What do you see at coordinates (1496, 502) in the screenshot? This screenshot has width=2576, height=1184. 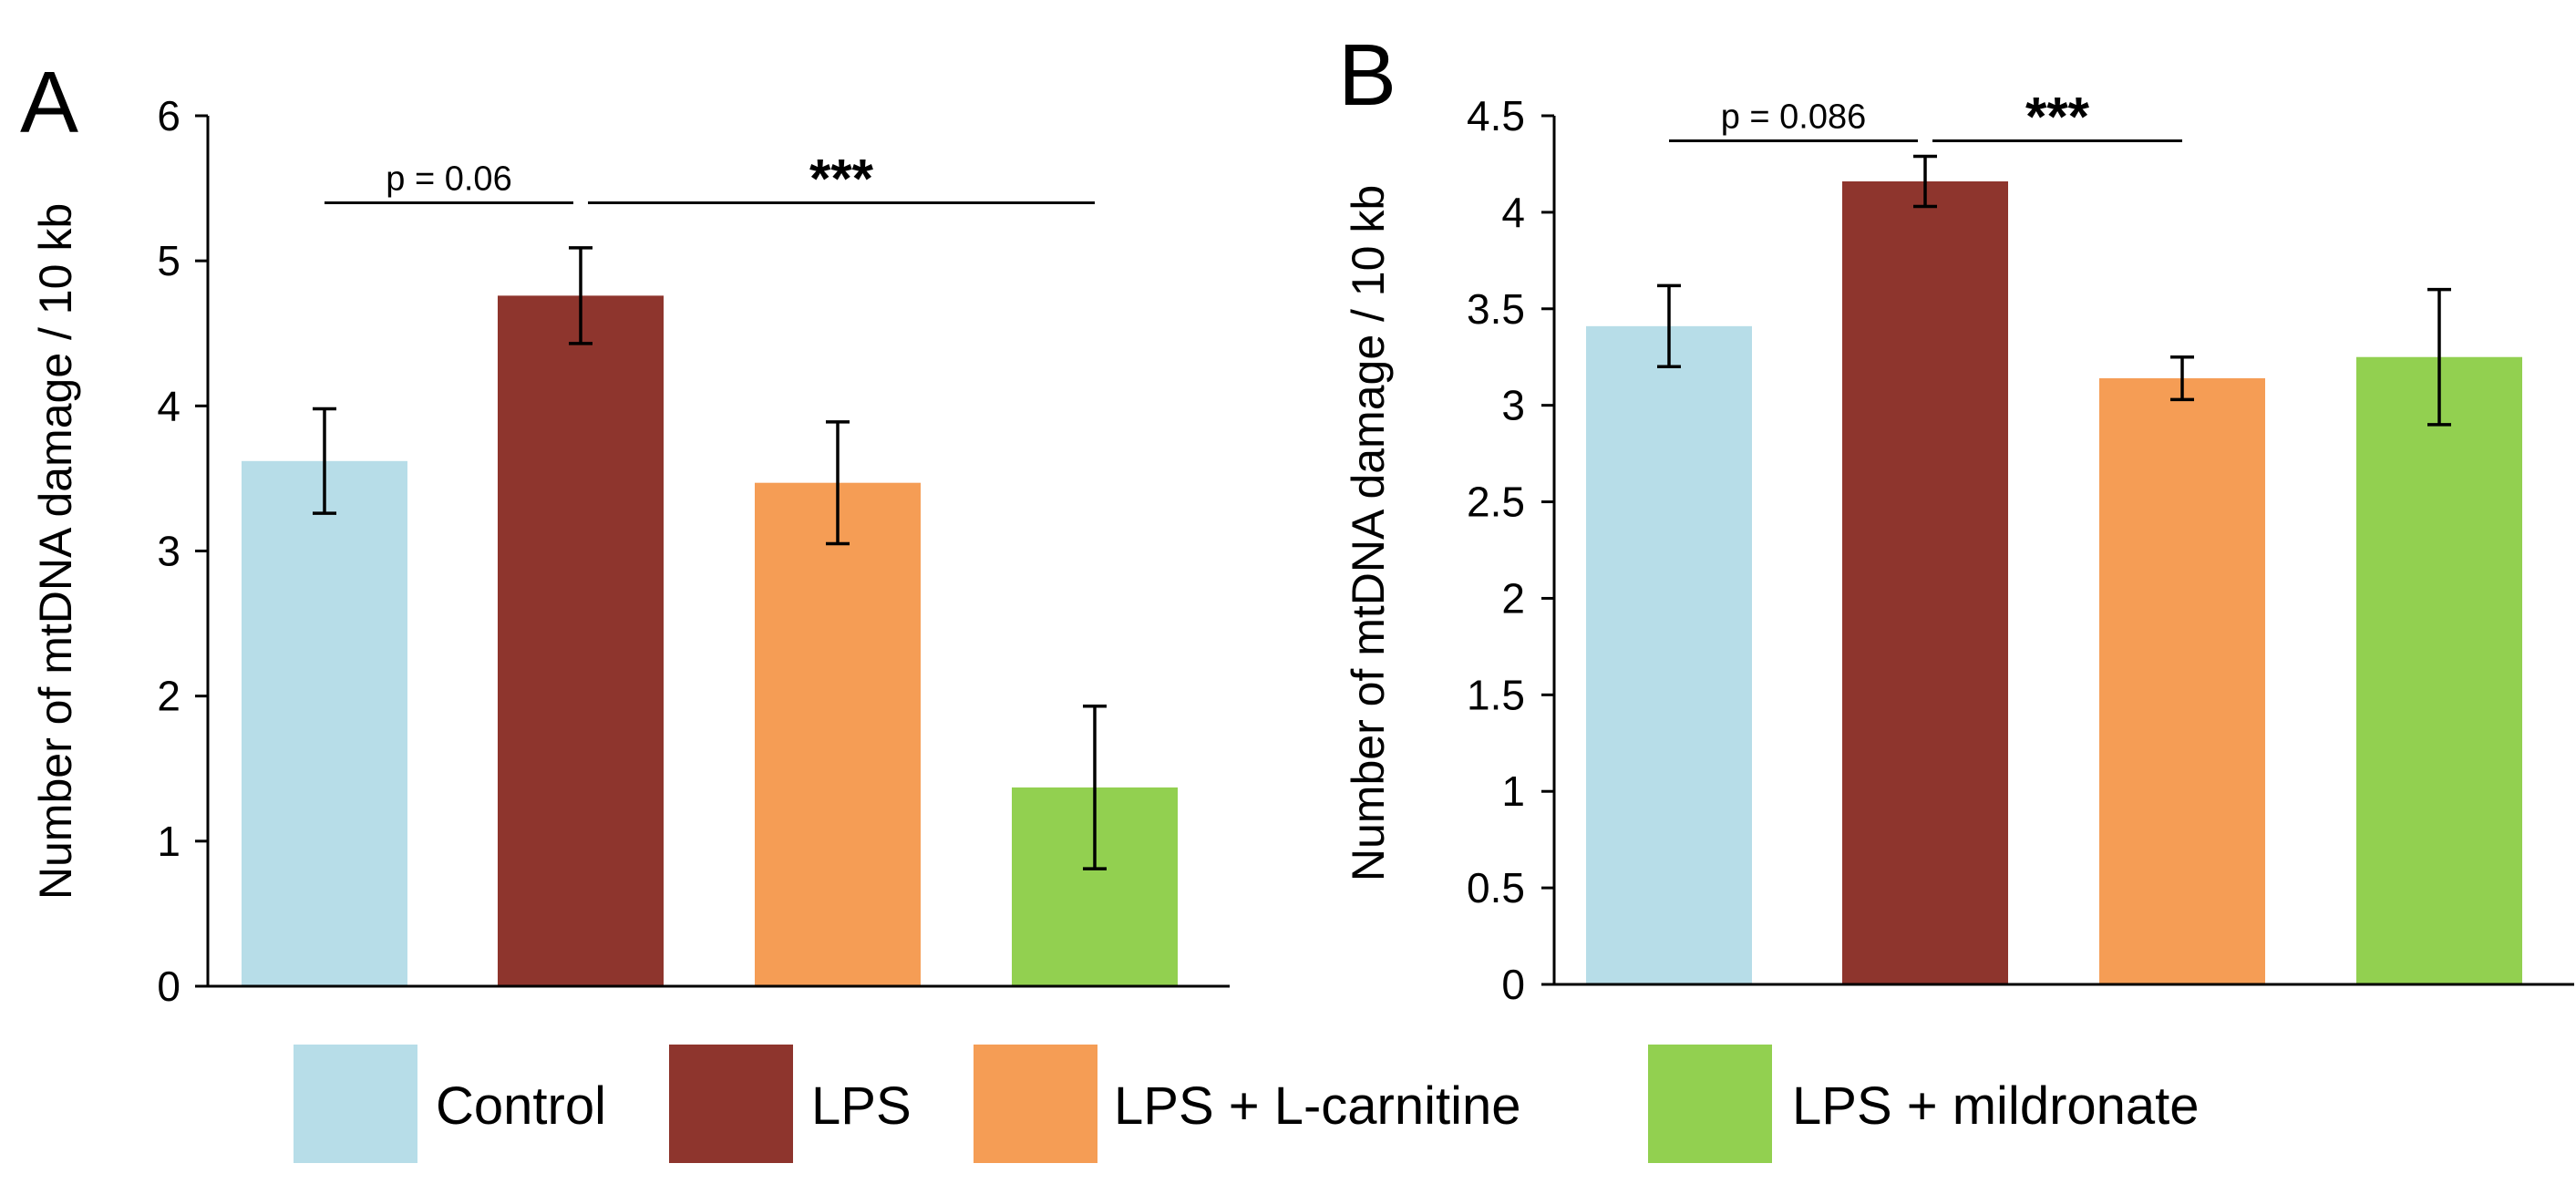 I see `panel-b-y-tick-label: 2.5` at bounding box center [1496, 502].